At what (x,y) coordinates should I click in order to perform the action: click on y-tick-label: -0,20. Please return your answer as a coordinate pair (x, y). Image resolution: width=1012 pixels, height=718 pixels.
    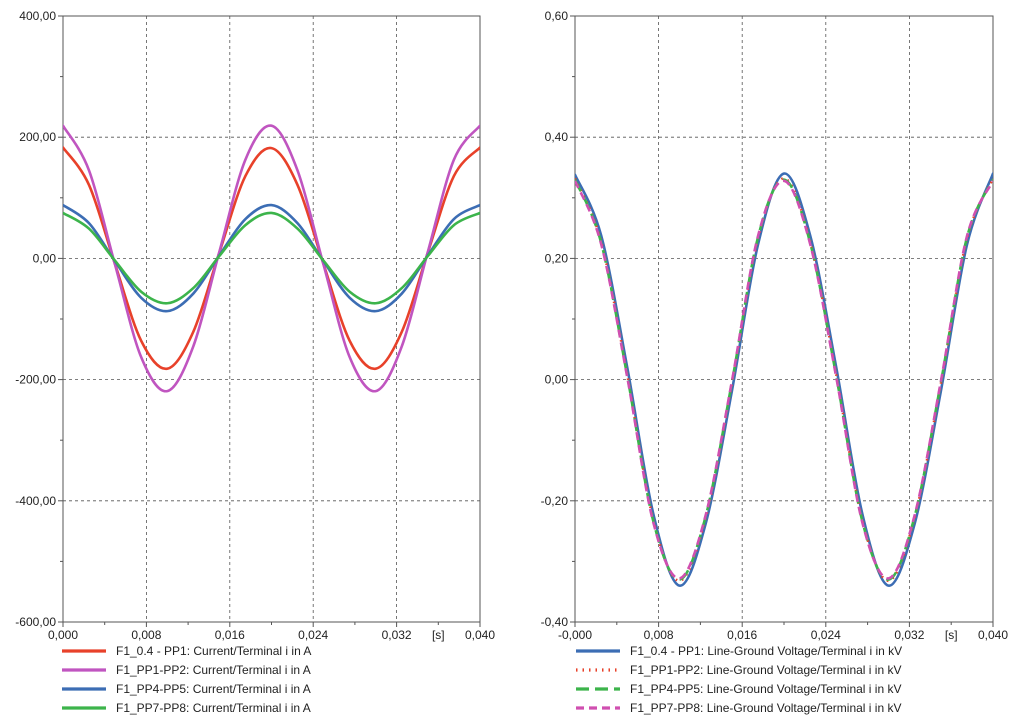
    Looking at the image, I should click on (555, 501).